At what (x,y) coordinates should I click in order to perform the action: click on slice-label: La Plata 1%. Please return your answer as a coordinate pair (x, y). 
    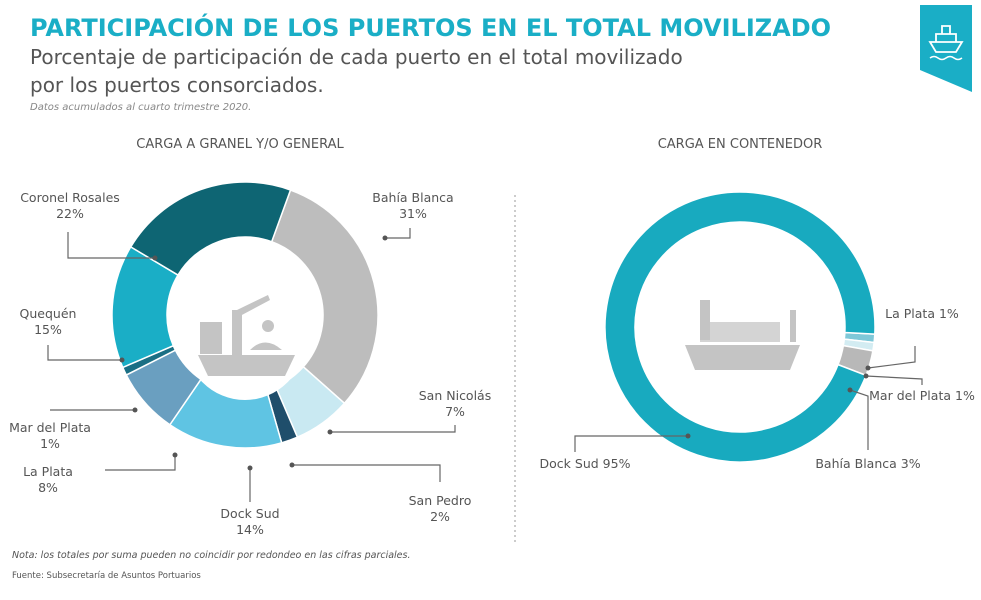
    Looking at the image, I should click on (922, 313).